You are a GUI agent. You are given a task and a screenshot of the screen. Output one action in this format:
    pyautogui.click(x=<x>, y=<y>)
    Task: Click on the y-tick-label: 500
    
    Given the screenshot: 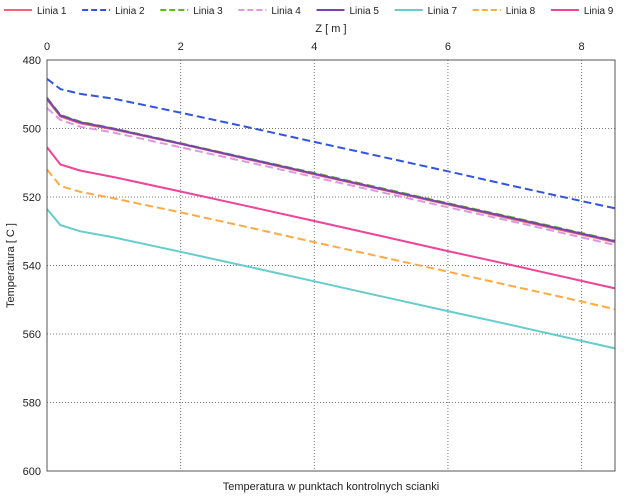 What is the action you would take?
    pyautogui.click(x=32, y=130)
    